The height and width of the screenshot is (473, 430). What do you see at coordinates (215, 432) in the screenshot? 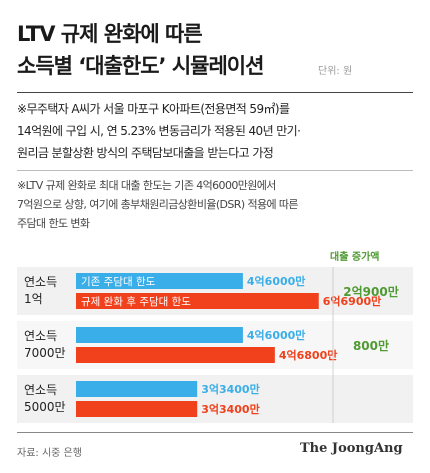
I see `bottom-divider` at bounding box center [215, 432].